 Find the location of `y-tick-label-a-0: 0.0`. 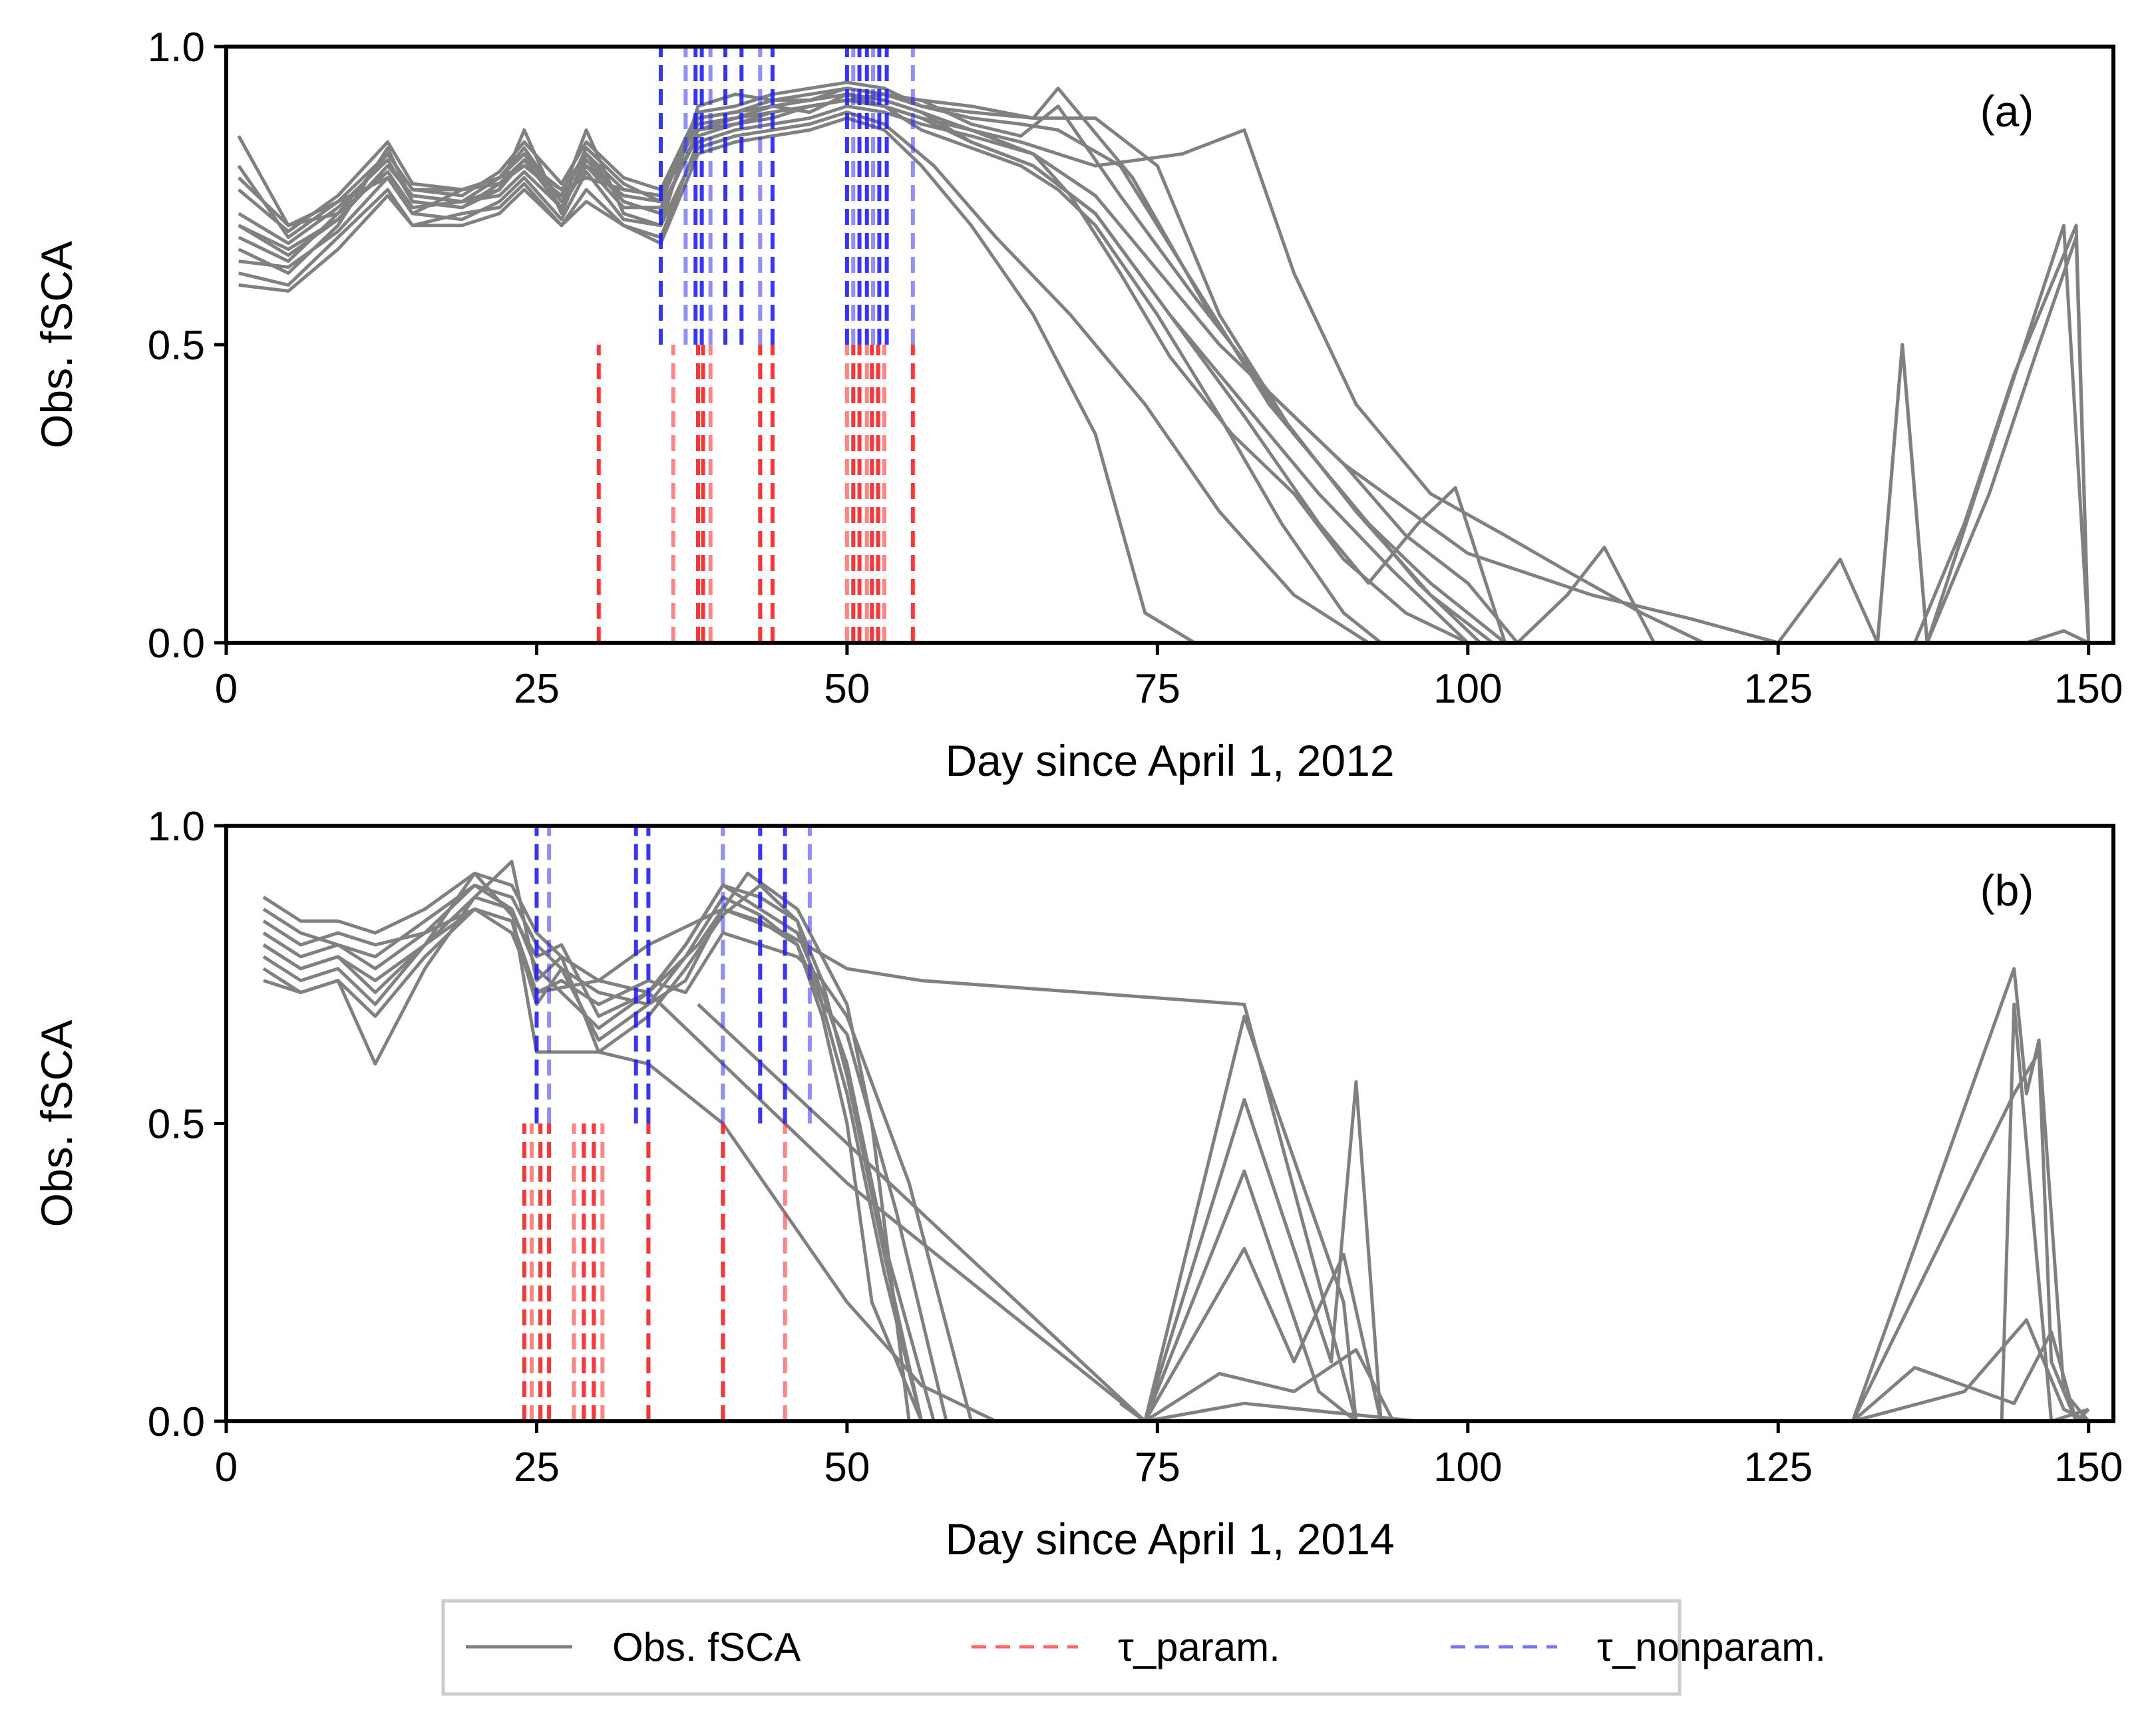

y-tick-label-a-0: 0.0 is located at coordinates (176, 644).